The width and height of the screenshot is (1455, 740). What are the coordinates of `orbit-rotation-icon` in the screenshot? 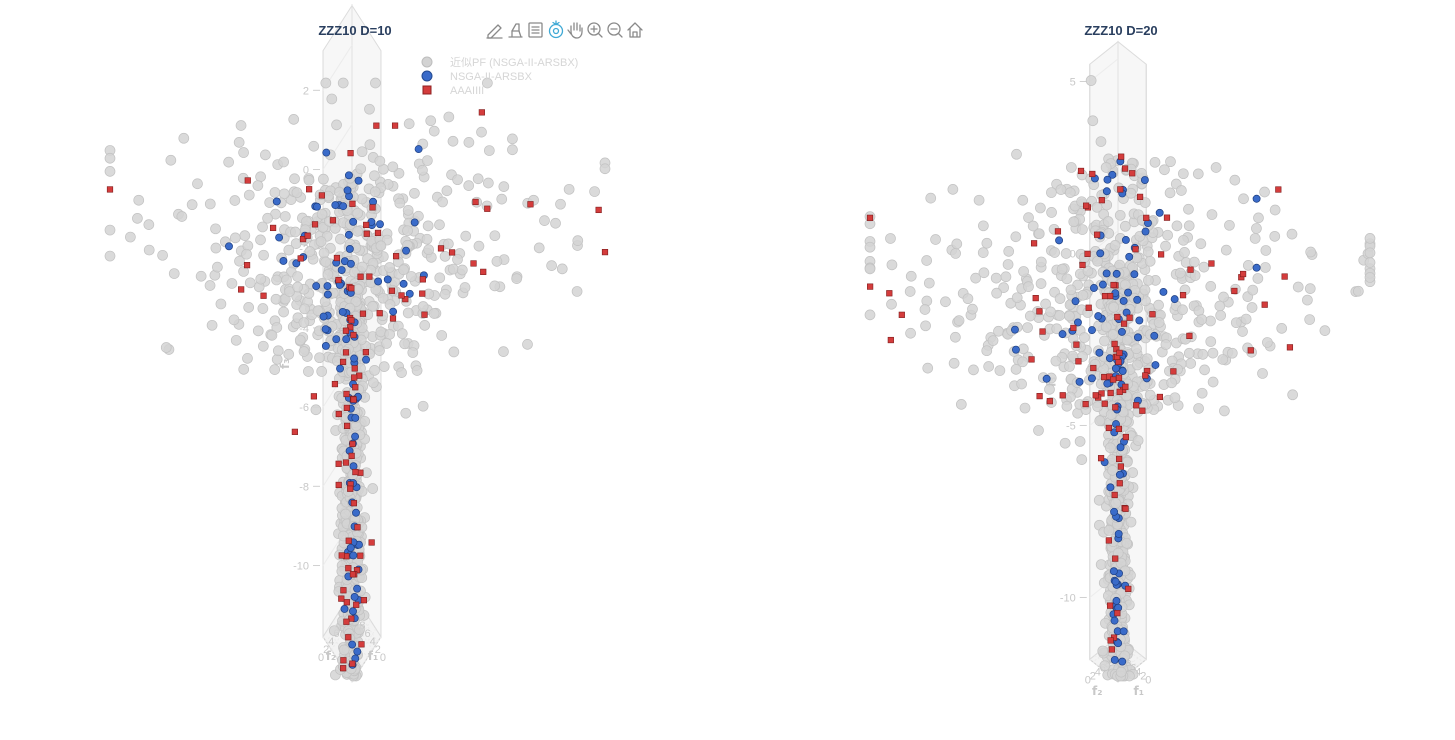 It's located at (556, 29).